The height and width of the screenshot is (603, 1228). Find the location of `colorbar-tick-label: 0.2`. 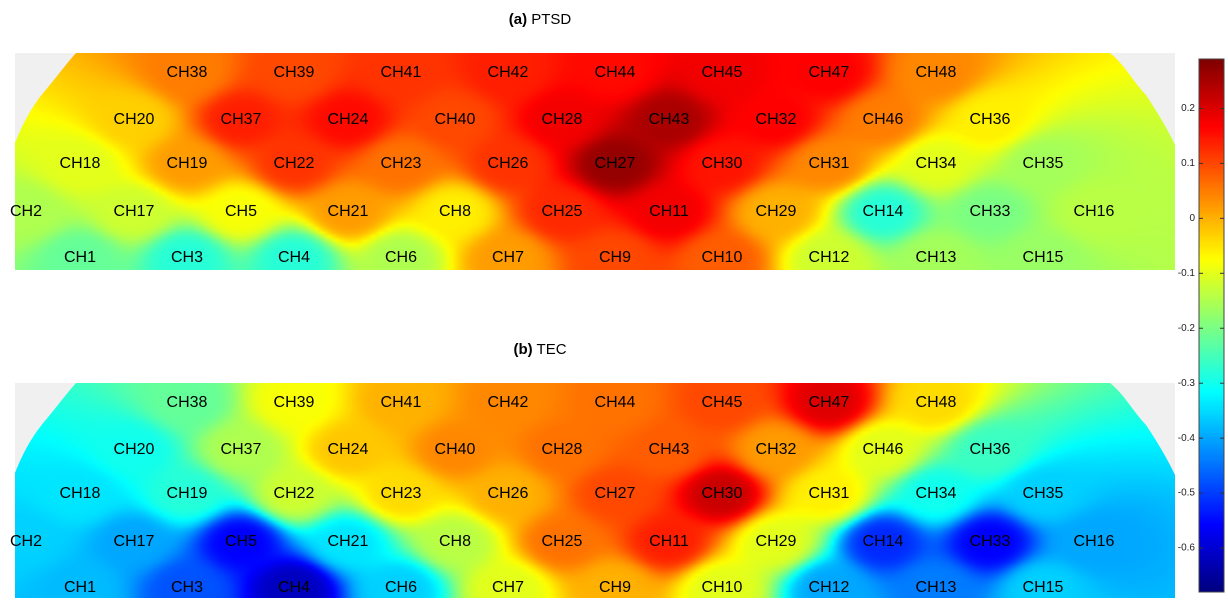

colorbar-tick-label: 0.2 is located at coordinates (1188, 108).